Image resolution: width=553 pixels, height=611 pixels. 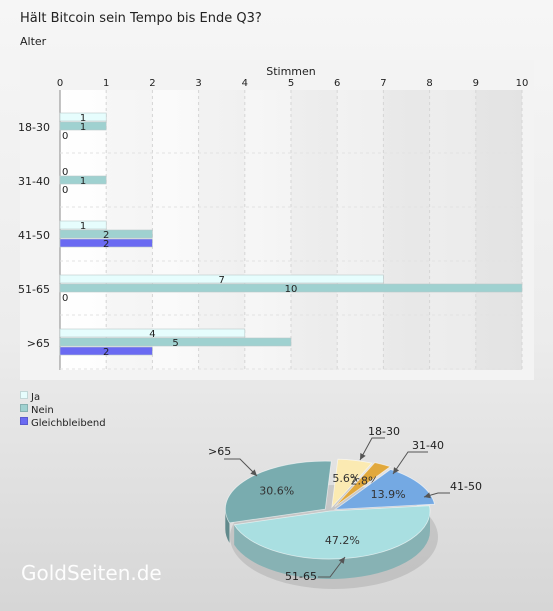 I want to click on x-tick-label: 4, so click(x=245, y=83).